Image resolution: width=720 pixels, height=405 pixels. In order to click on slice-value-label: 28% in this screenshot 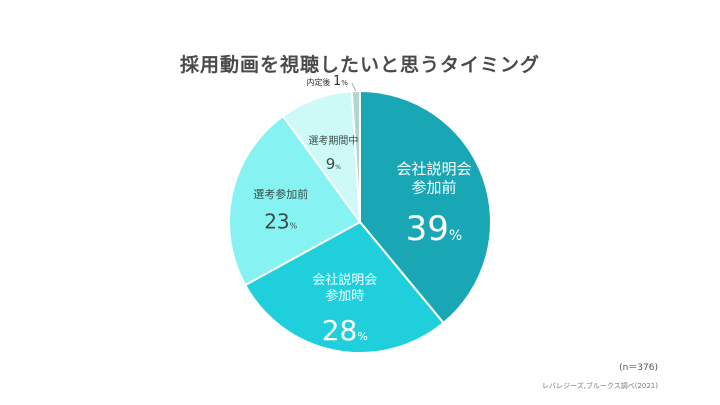, I will do `click(345, 330)`.